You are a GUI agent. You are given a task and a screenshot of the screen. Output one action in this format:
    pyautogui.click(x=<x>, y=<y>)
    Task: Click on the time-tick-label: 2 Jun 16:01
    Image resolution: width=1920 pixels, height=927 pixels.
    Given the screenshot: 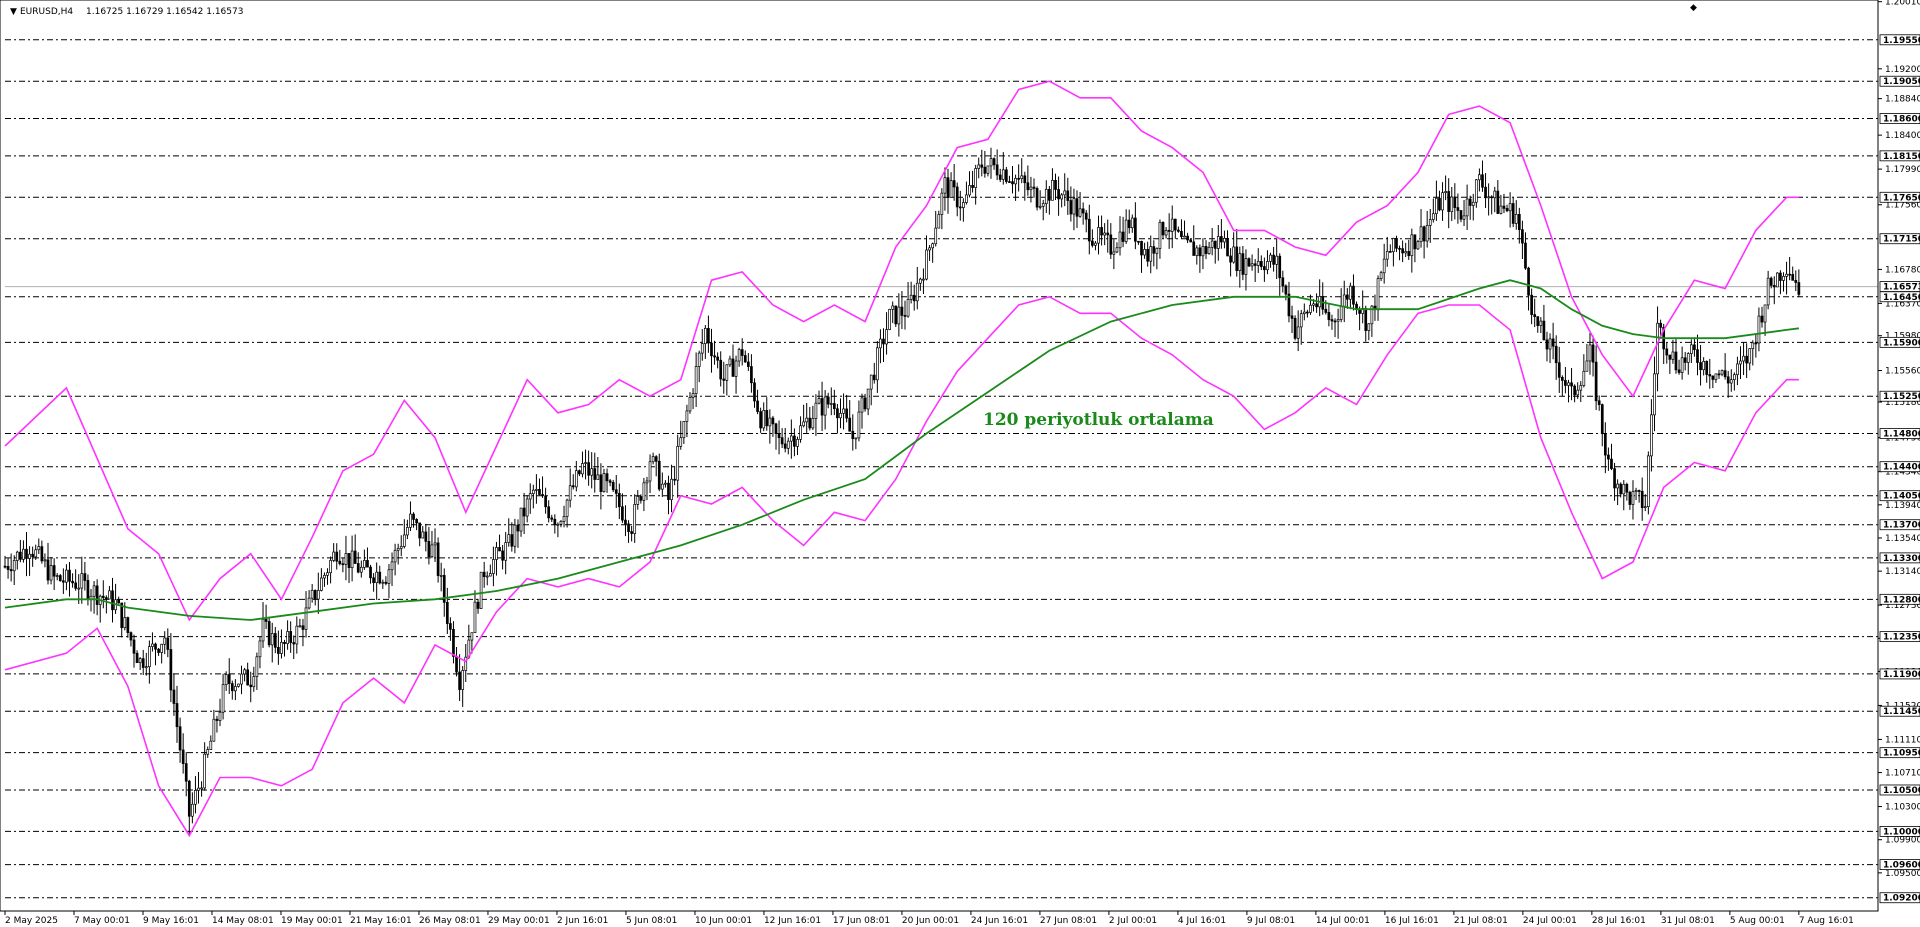 What is the action you would take?
    pyautogui.click(x=582, y=921)
    